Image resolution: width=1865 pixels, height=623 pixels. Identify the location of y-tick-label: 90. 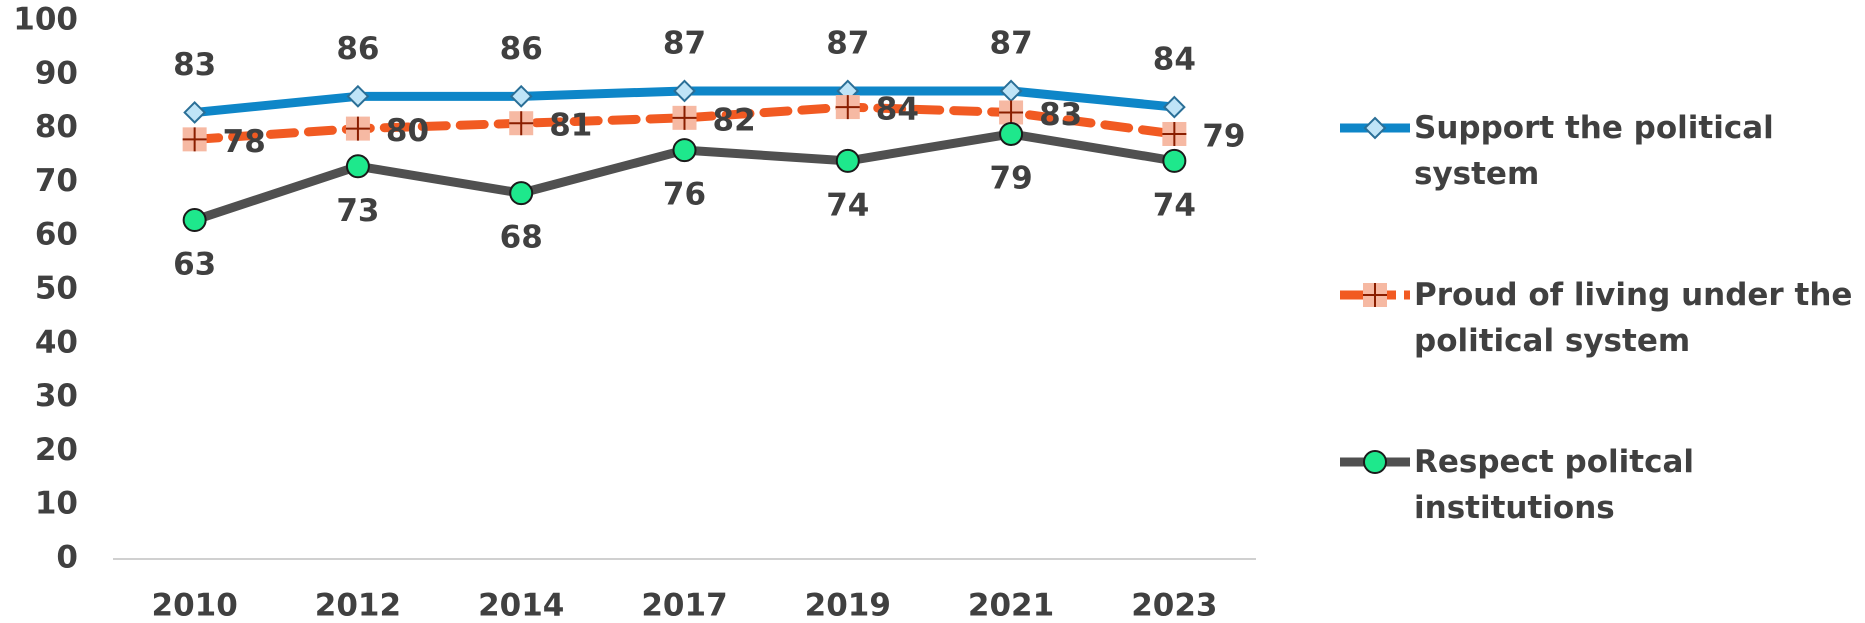
(56, 73).